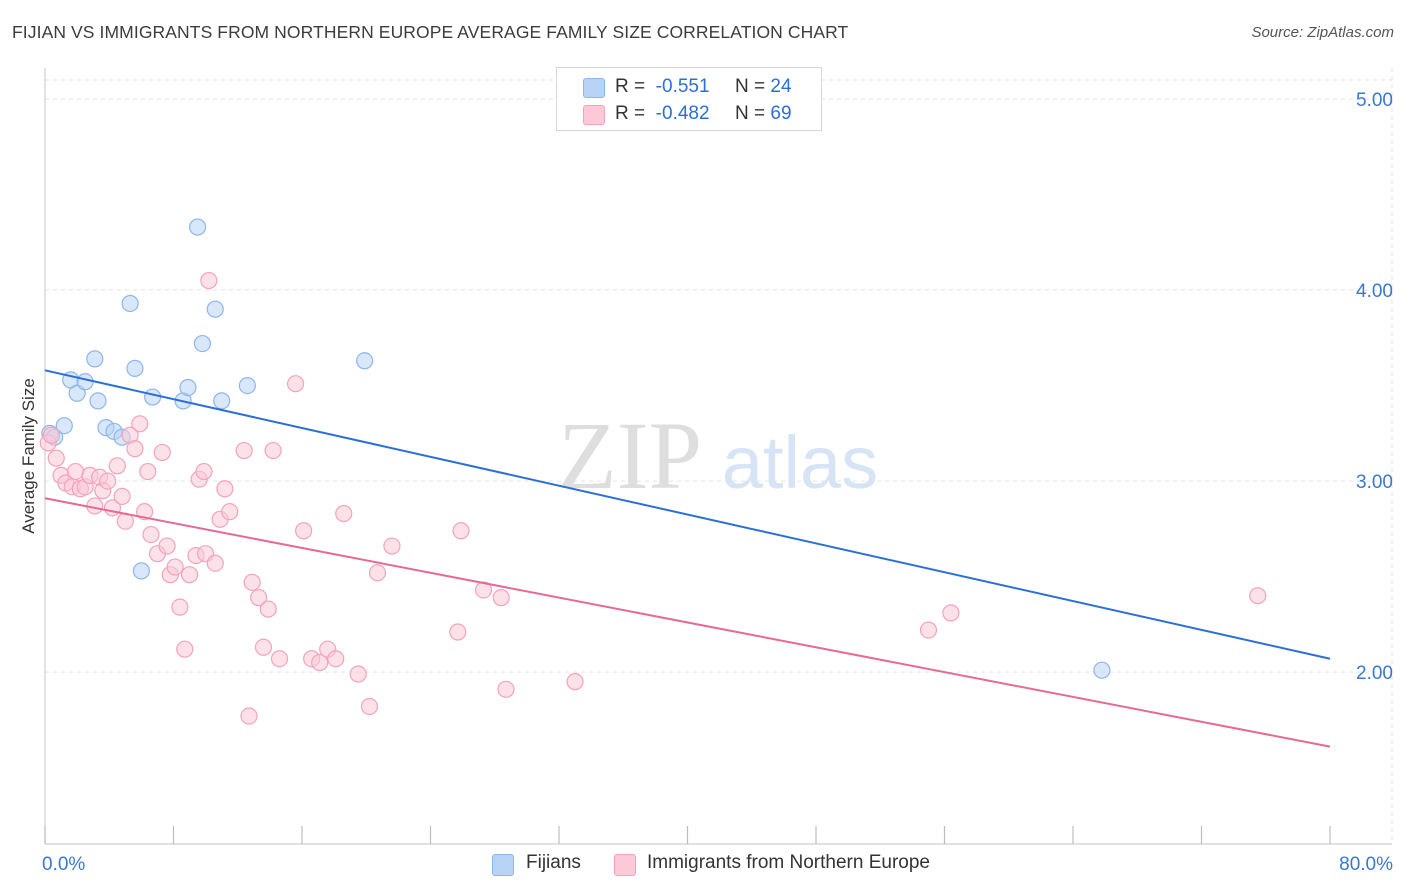 This screenshot has width=1406, height=892. Describe the element at coordinates (1322, 32) in the screenshot. I see `source-label: Source: ZipAtlas.com` at that location.